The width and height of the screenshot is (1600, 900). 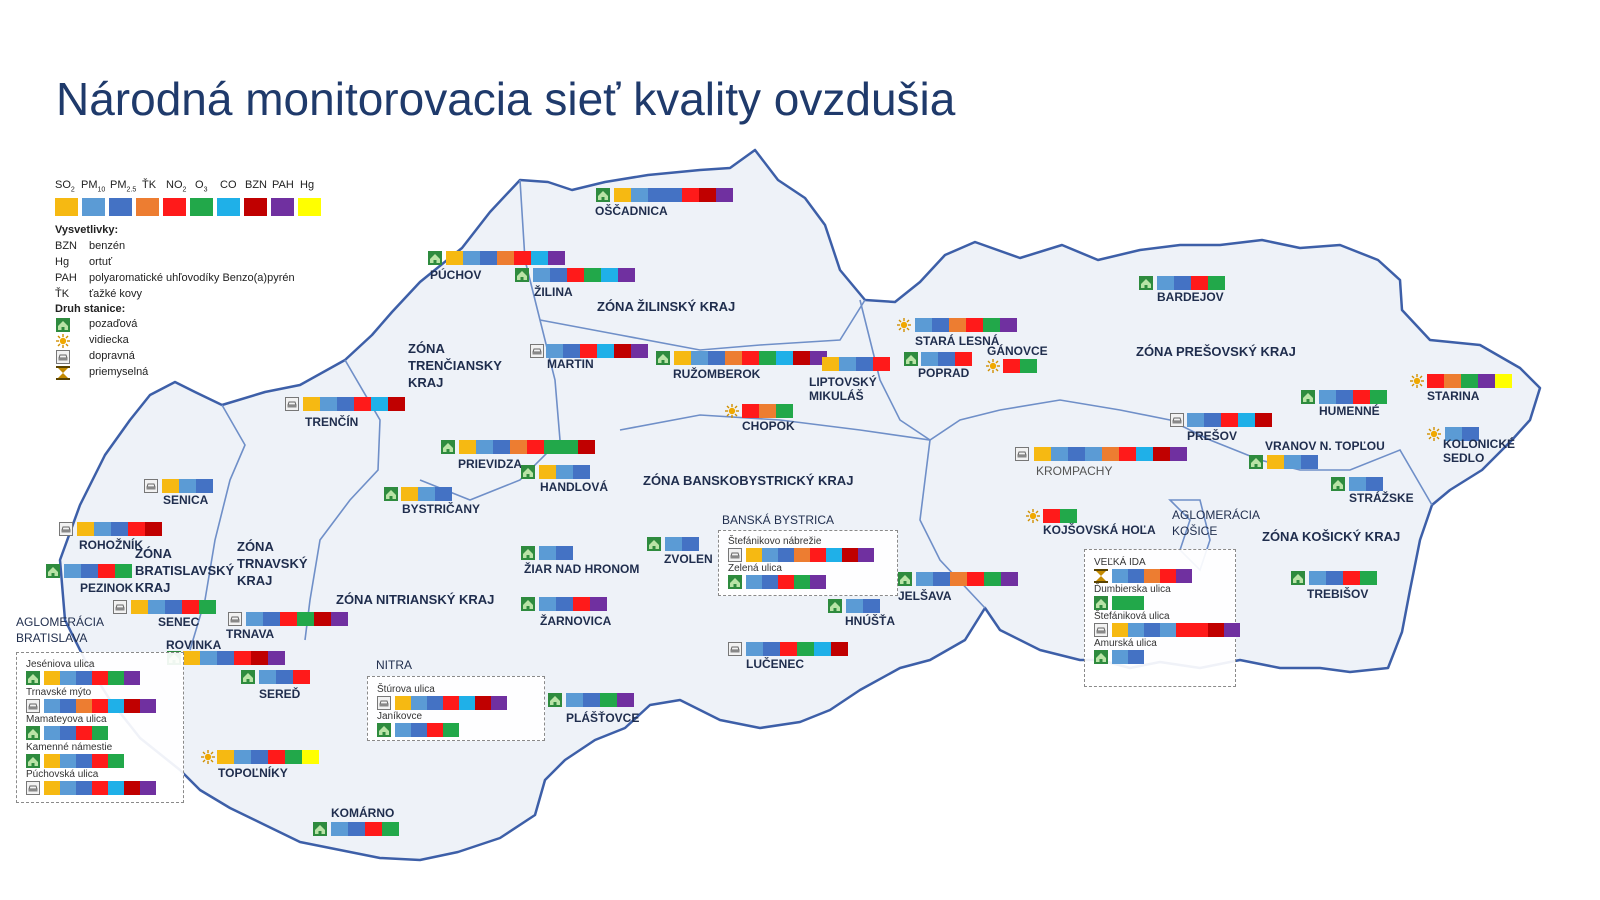 I want to click on legend-label-so2: SO2, so click(x=65, y=186).